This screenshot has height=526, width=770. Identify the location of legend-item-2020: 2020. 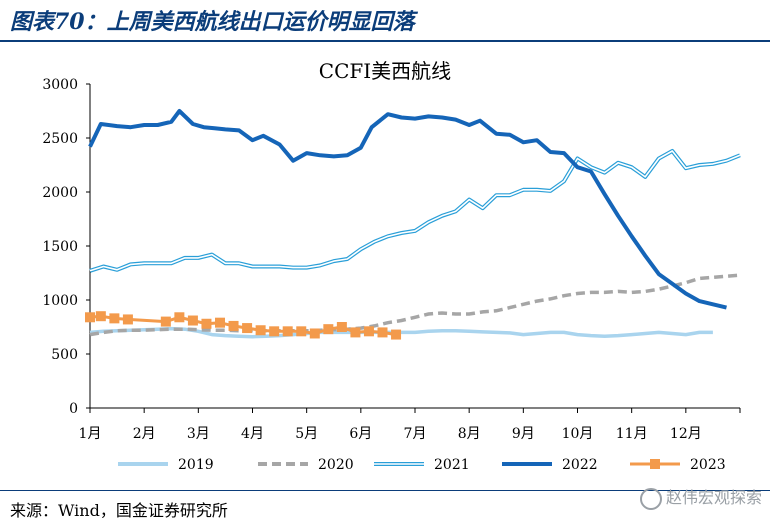
(306, 465).